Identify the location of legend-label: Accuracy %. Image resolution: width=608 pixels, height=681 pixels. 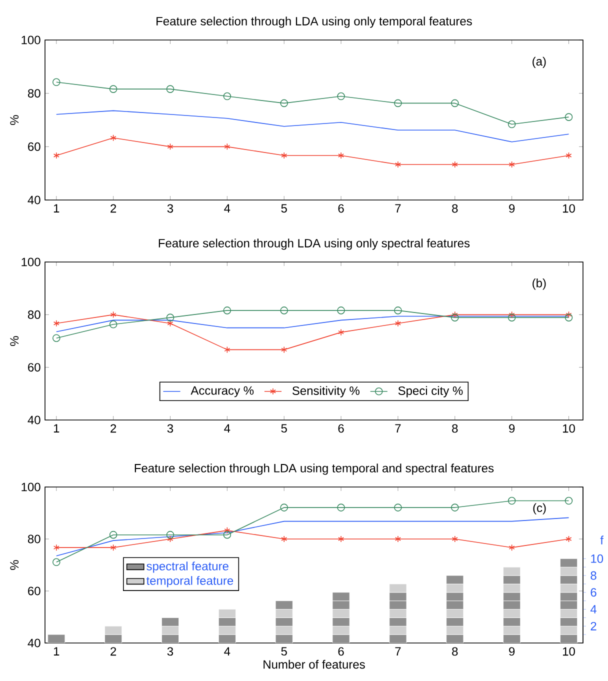
(222, 392).